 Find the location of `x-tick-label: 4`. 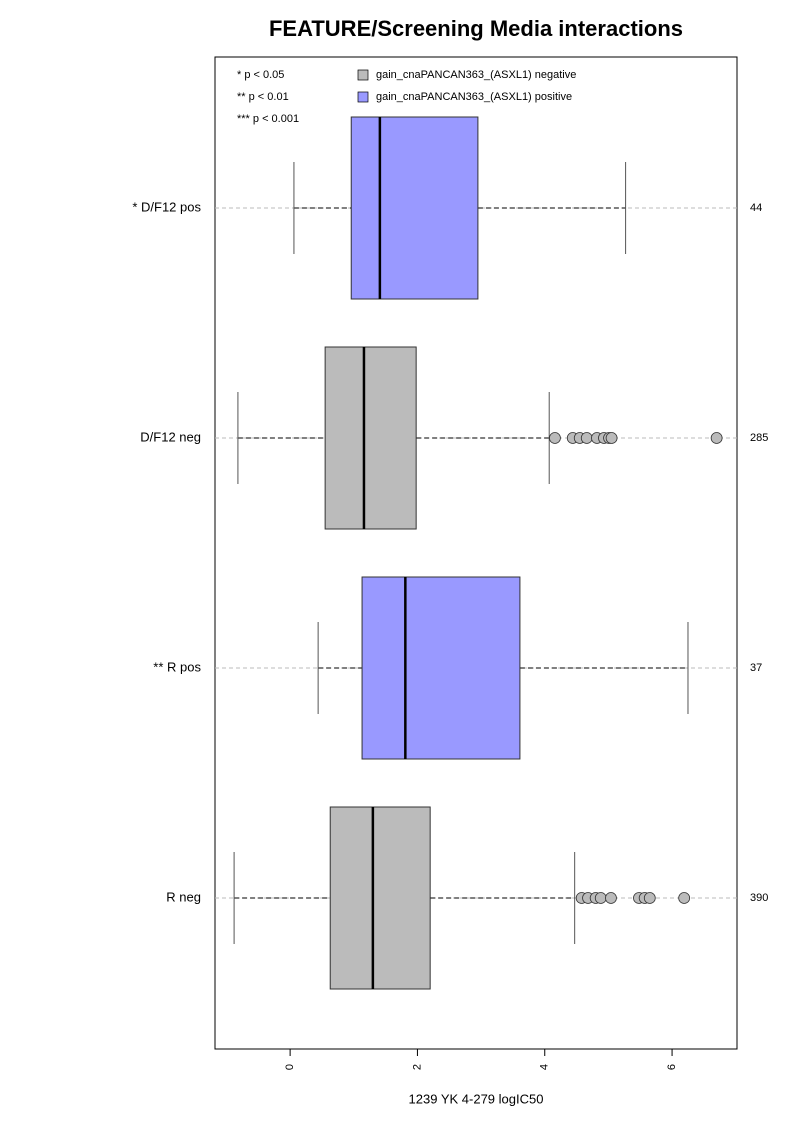

x-tick-label: 4 is located at coordinates (545, 1067).